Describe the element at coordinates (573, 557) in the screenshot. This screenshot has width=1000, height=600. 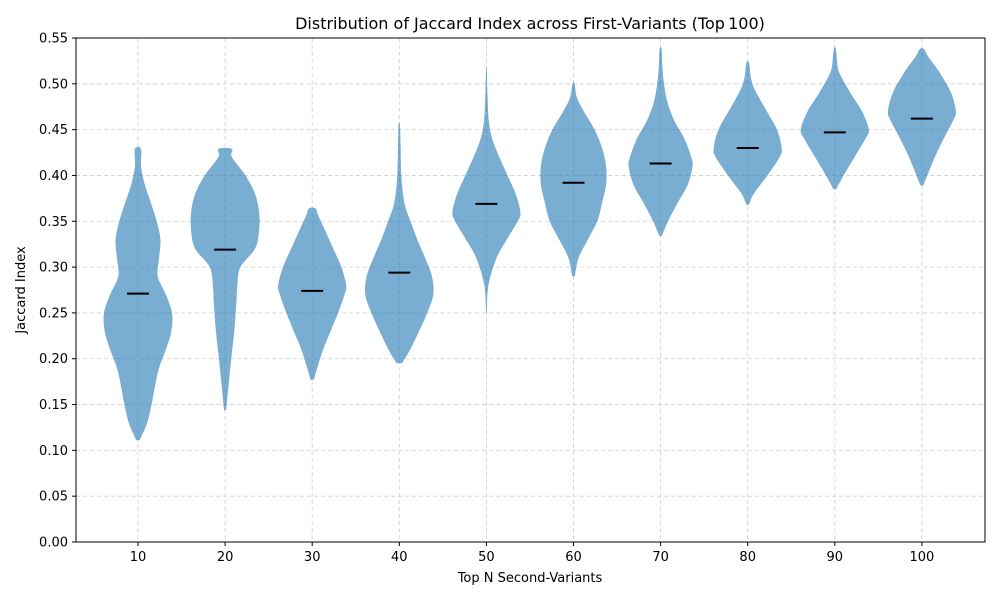
I see `x-tick-label: 60` at that location.